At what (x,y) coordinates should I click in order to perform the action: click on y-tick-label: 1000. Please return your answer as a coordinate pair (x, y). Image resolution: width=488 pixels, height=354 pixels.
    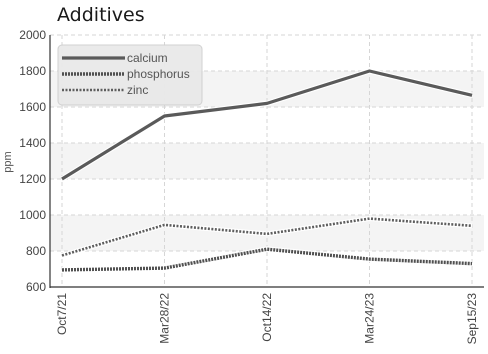
    Looking at the image, I should click on (32, 215).